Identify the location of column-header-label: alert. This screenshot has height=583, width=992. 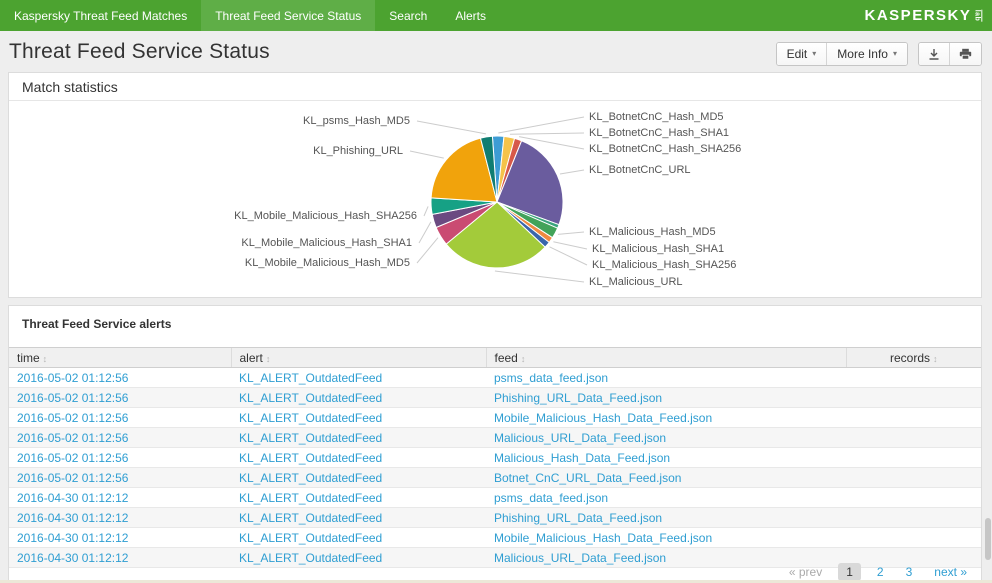
(251, 357).